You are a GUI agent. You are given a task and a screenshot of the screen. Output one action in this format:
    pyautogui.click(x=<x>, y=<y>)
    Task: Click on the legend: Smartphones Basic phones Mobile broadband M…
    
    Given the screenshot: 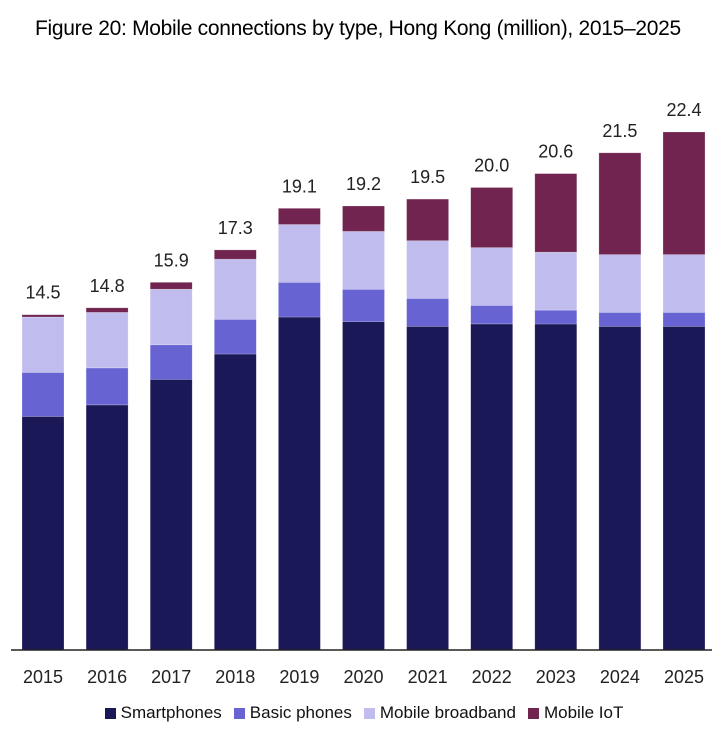 What is the action you would take?
    pyautogui.click(x=364, y=713)
    